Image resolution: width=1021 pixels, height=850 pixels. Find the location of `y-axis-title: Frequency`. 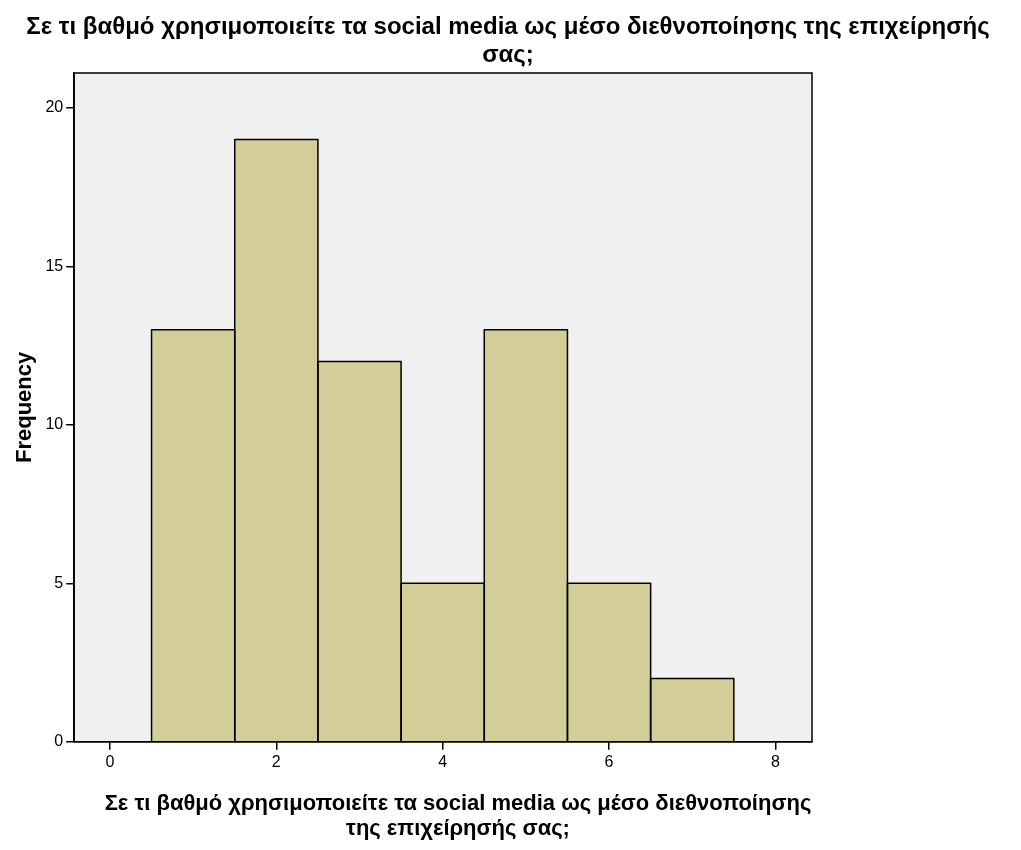

y-axis-title: Frequency is located at coordinates (24, 407).